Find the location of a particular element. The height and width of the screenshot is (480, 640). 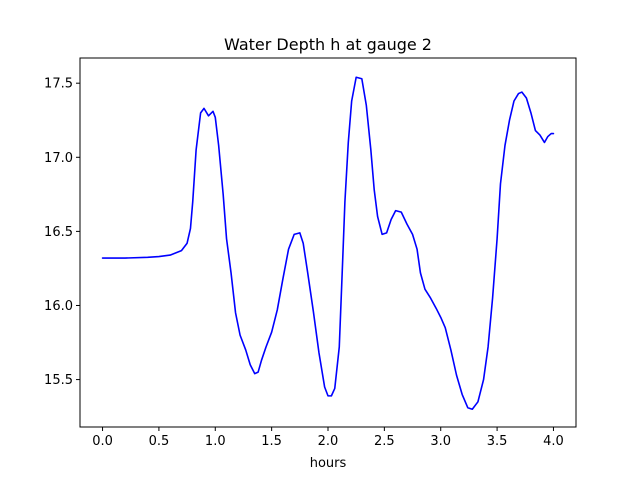

x-tick-label: 3.0 is located at coordinates (440, 441).